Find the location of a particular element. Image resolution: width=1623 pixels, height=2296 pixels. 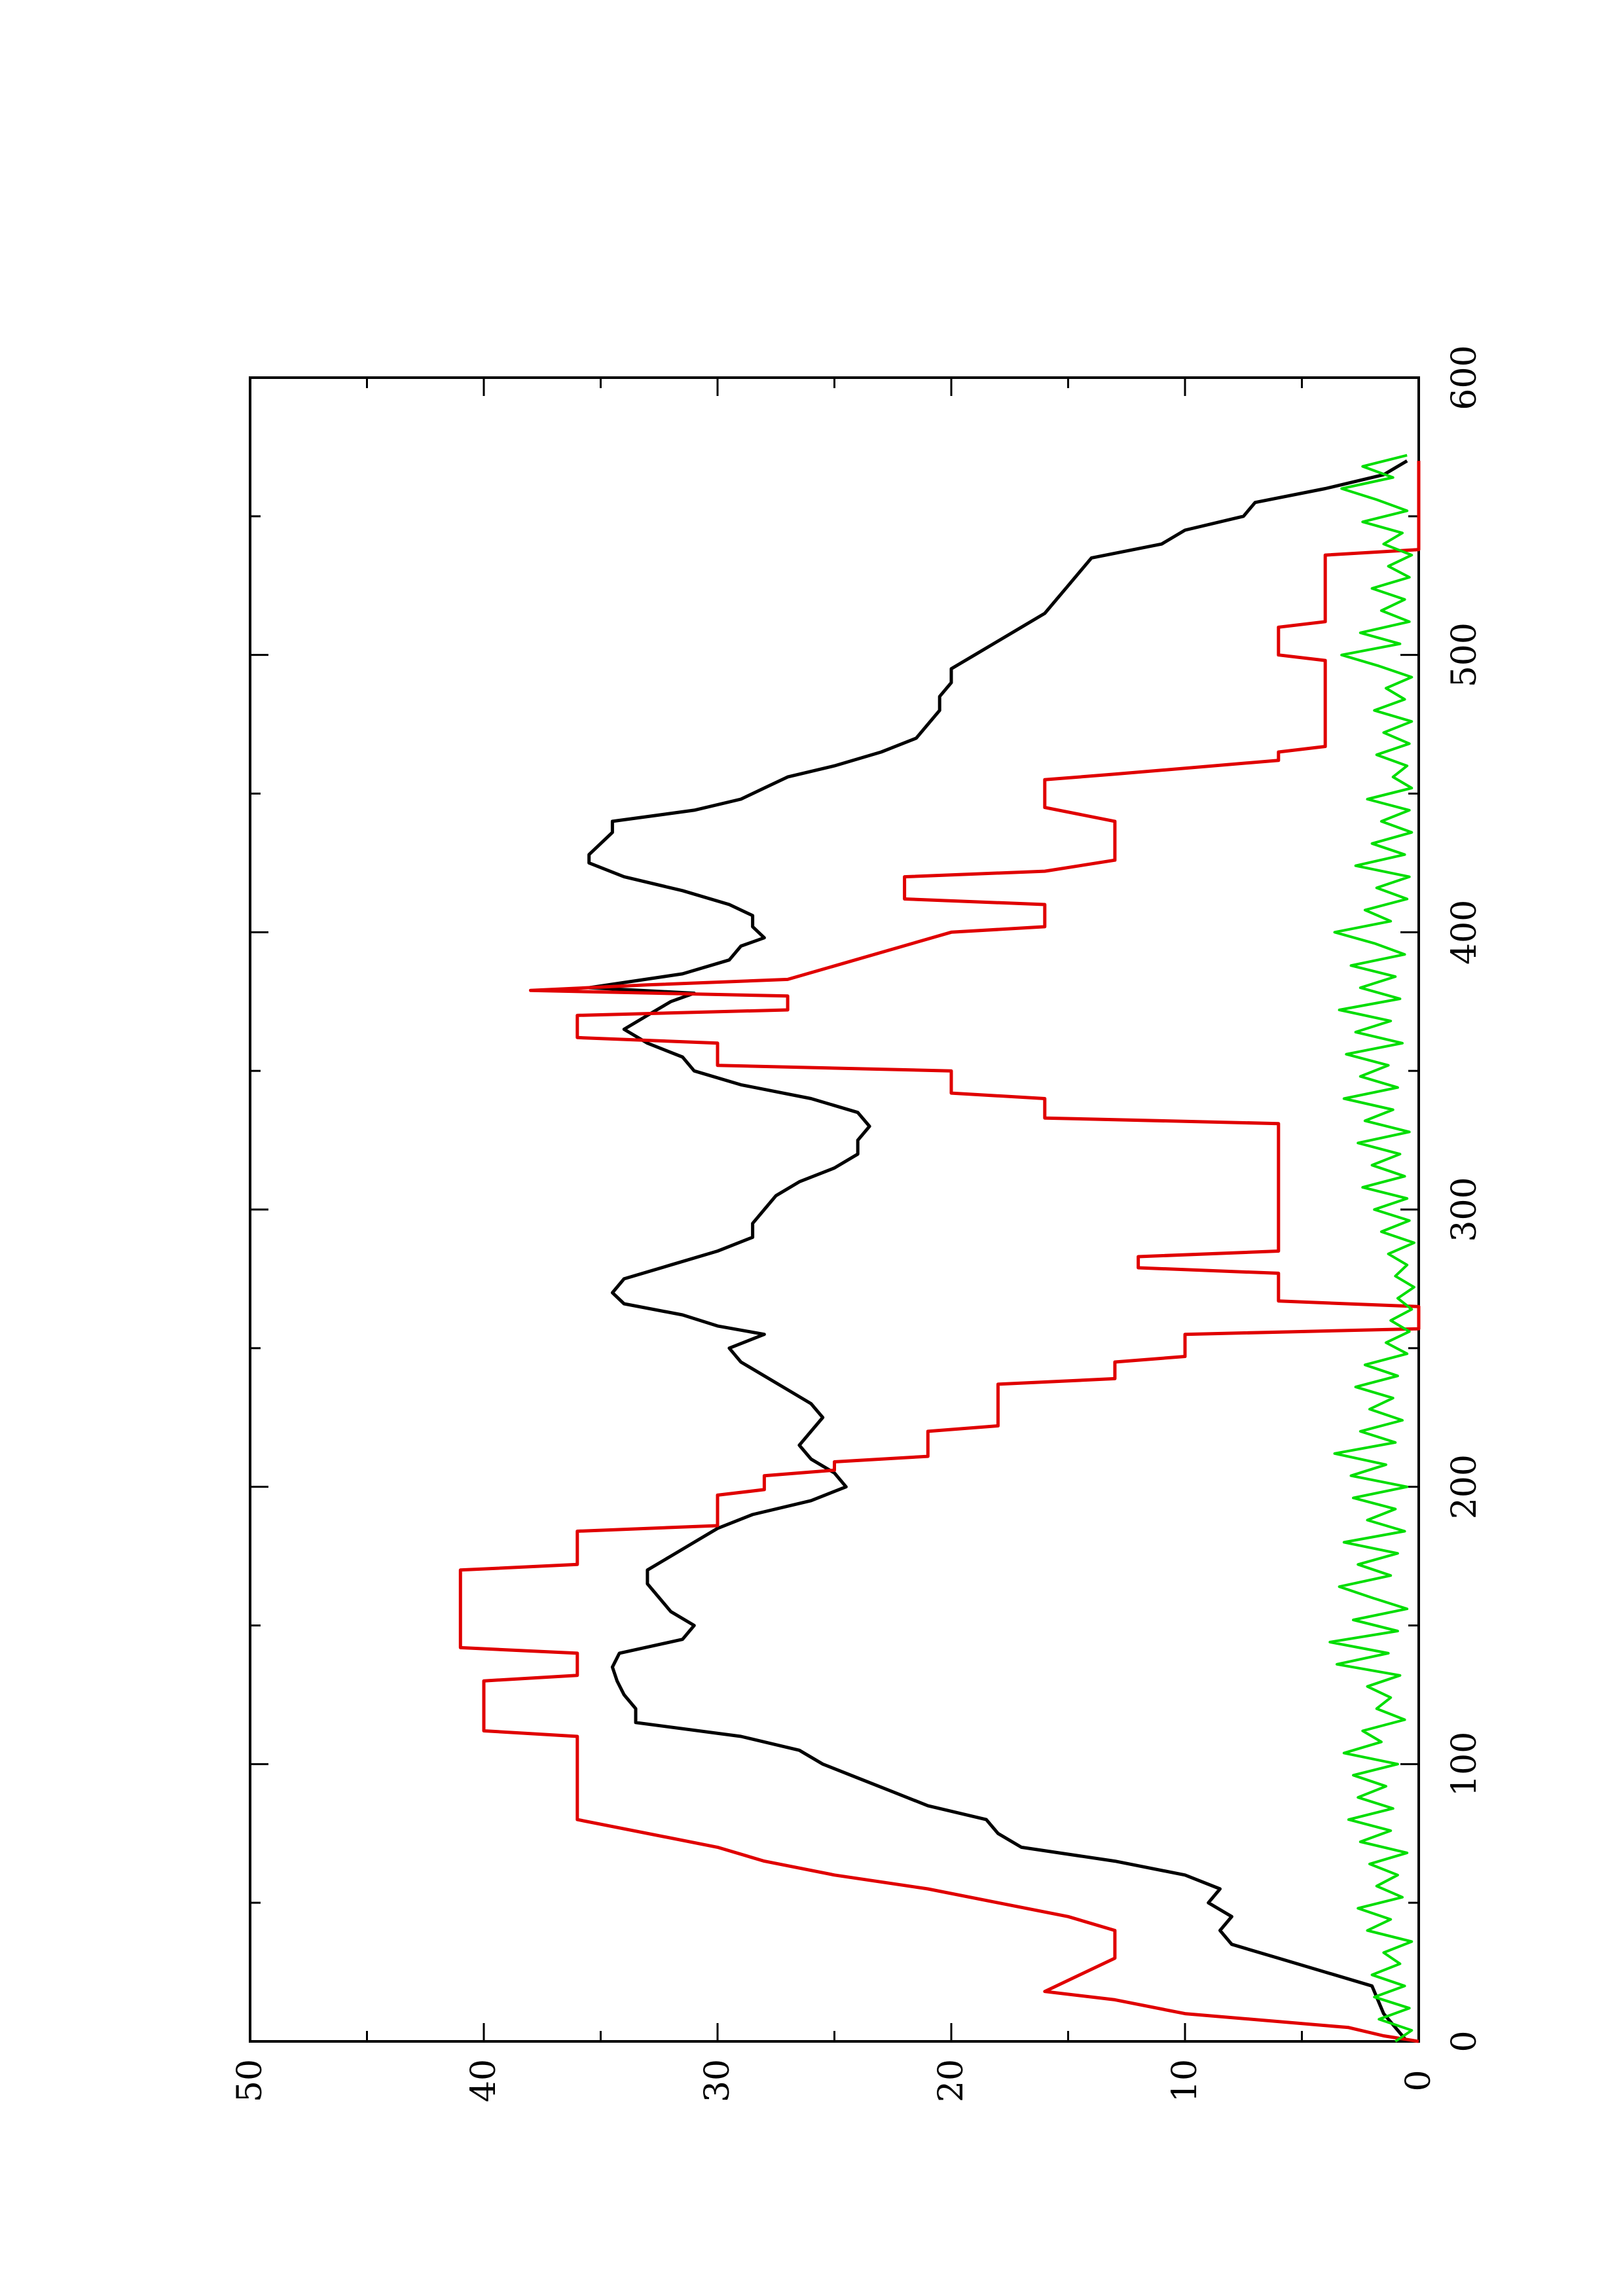

x-tick-label: 200 is located at coordinates (1464, 1486).